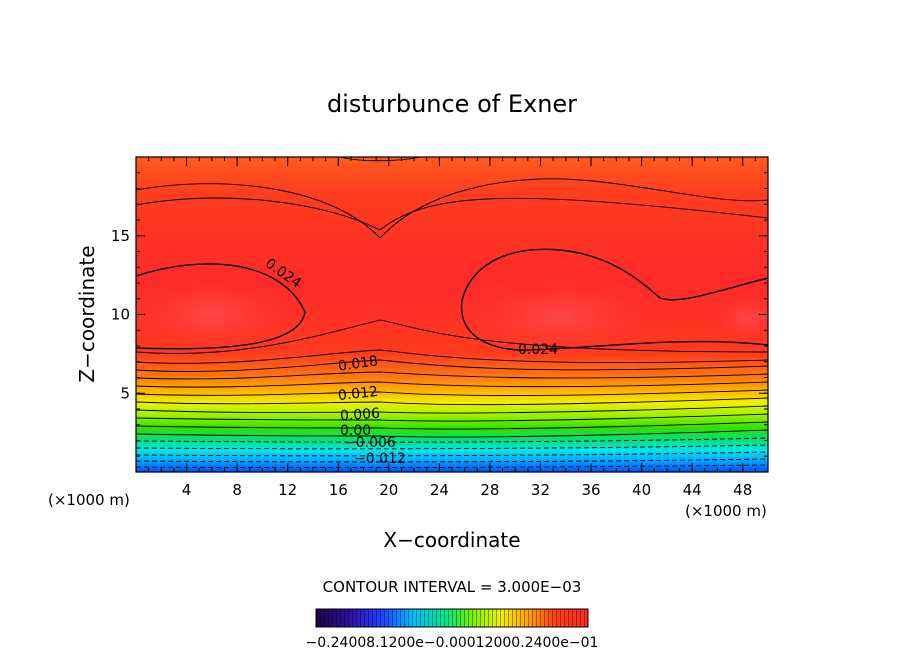 The height and width of the screenshot is (654, 904). What do you see at coordinates (489, 490) in the screenshot?
I see `x-tick-label: 28` at bounding box center [489, 490].